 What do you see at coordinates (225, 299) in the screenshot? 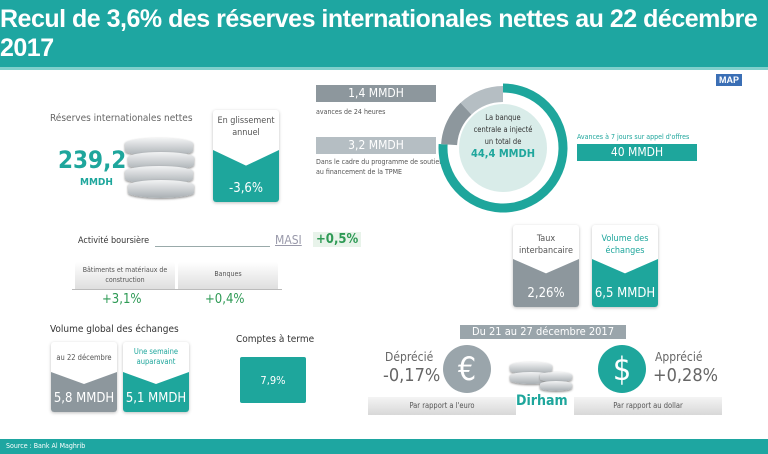
I see `sector-2-change: +0,4%` at bounding box center [225, 299].